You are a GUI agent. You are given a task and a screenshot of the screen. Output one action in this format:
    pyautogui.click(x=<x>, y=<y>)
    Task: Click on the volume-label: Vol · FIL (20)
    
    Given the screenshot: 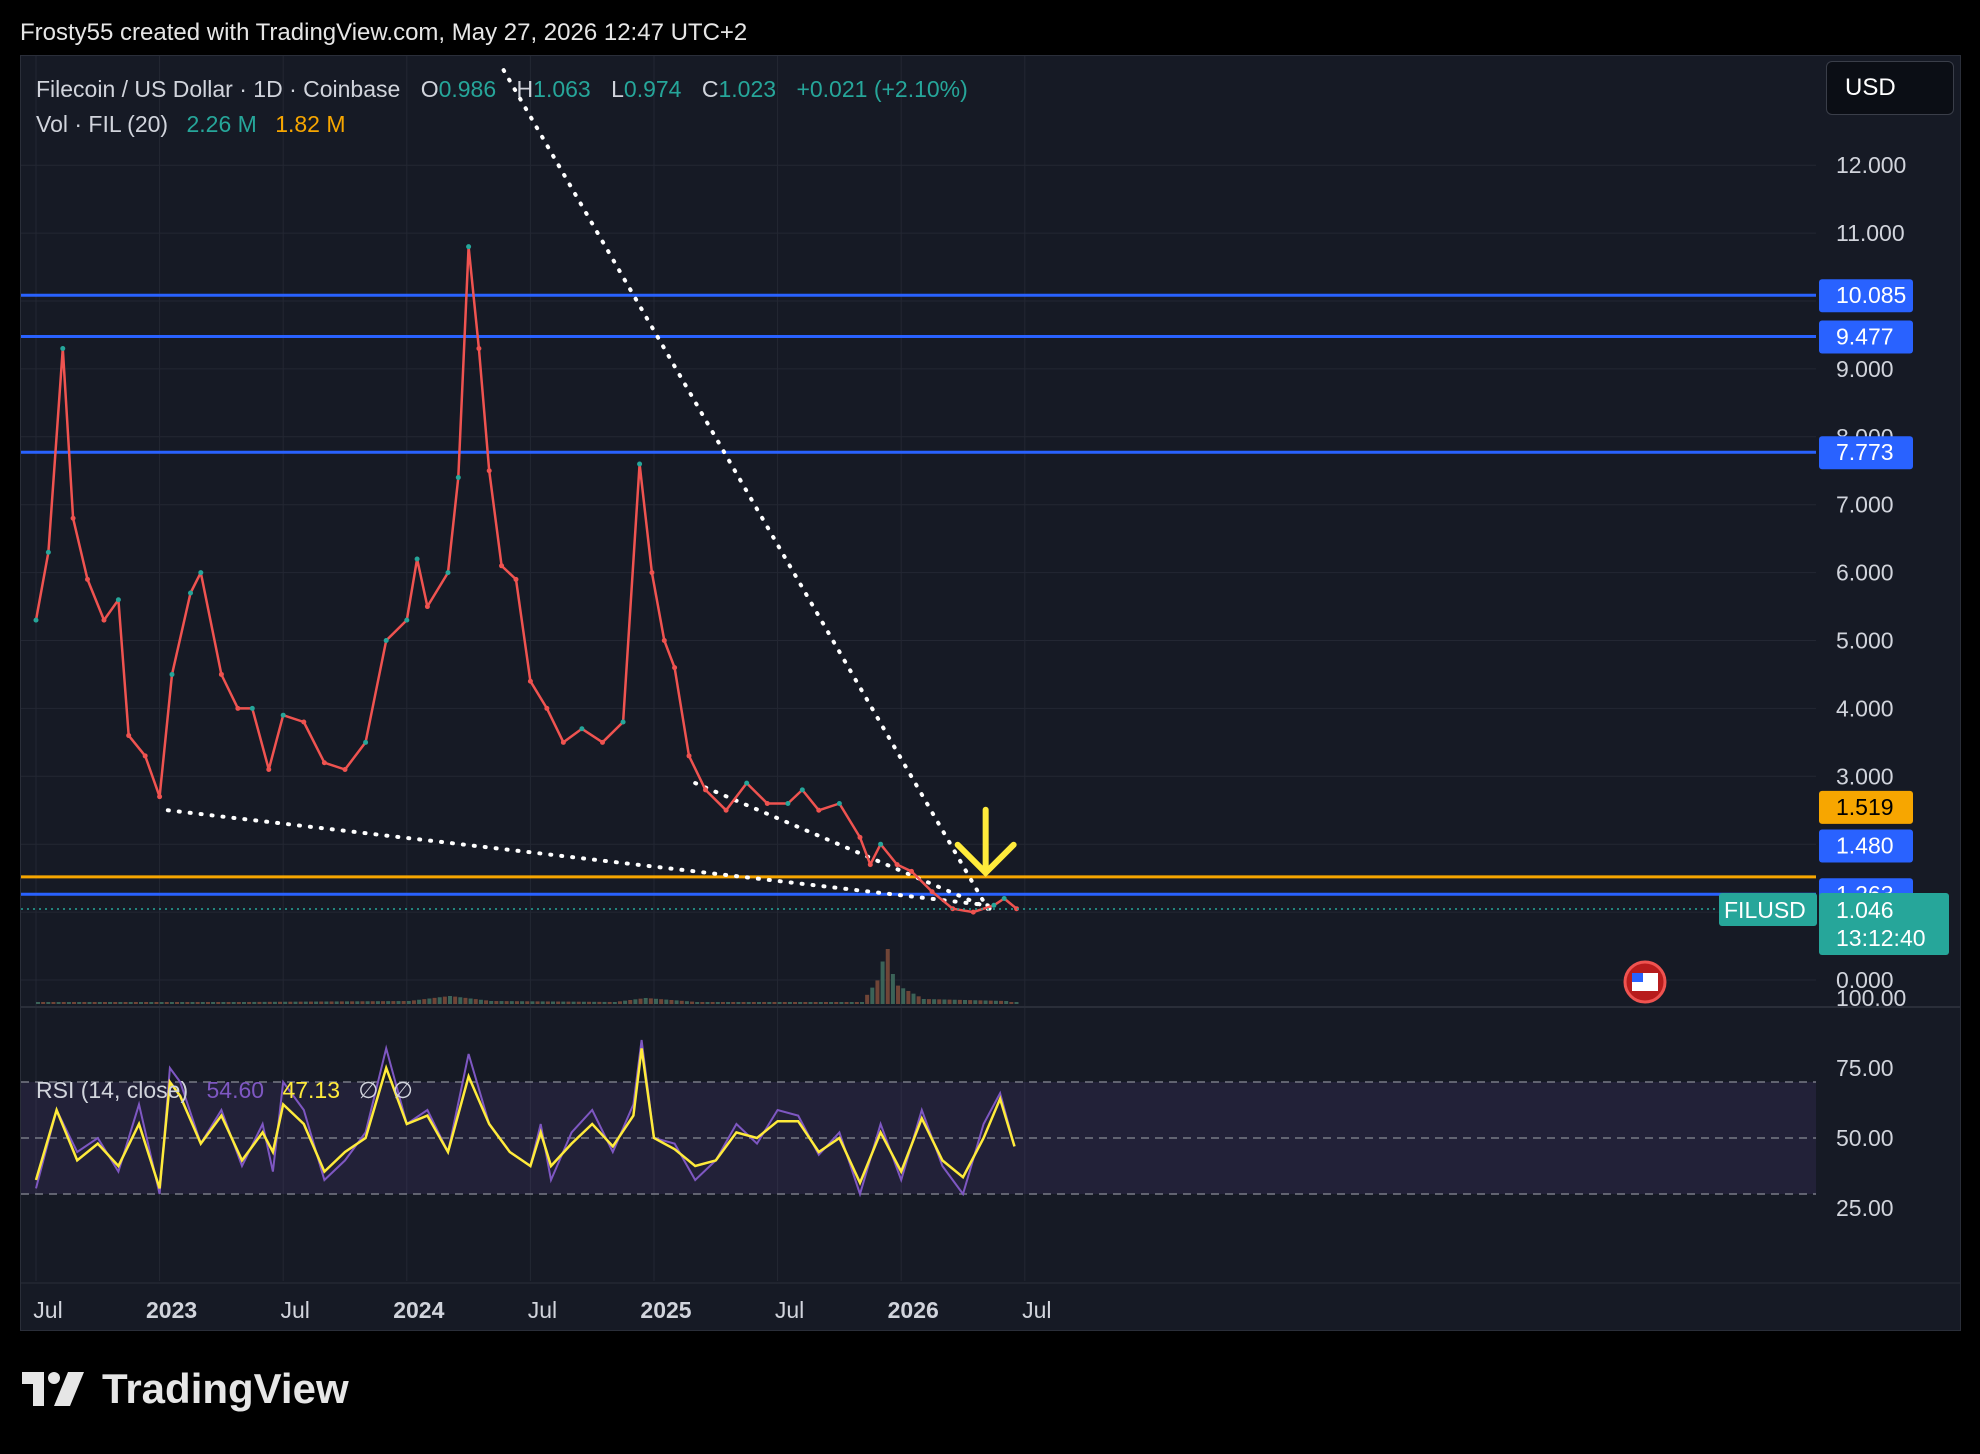 What is the action you would take?
    pyautogui.click(x=102, y=124)
    